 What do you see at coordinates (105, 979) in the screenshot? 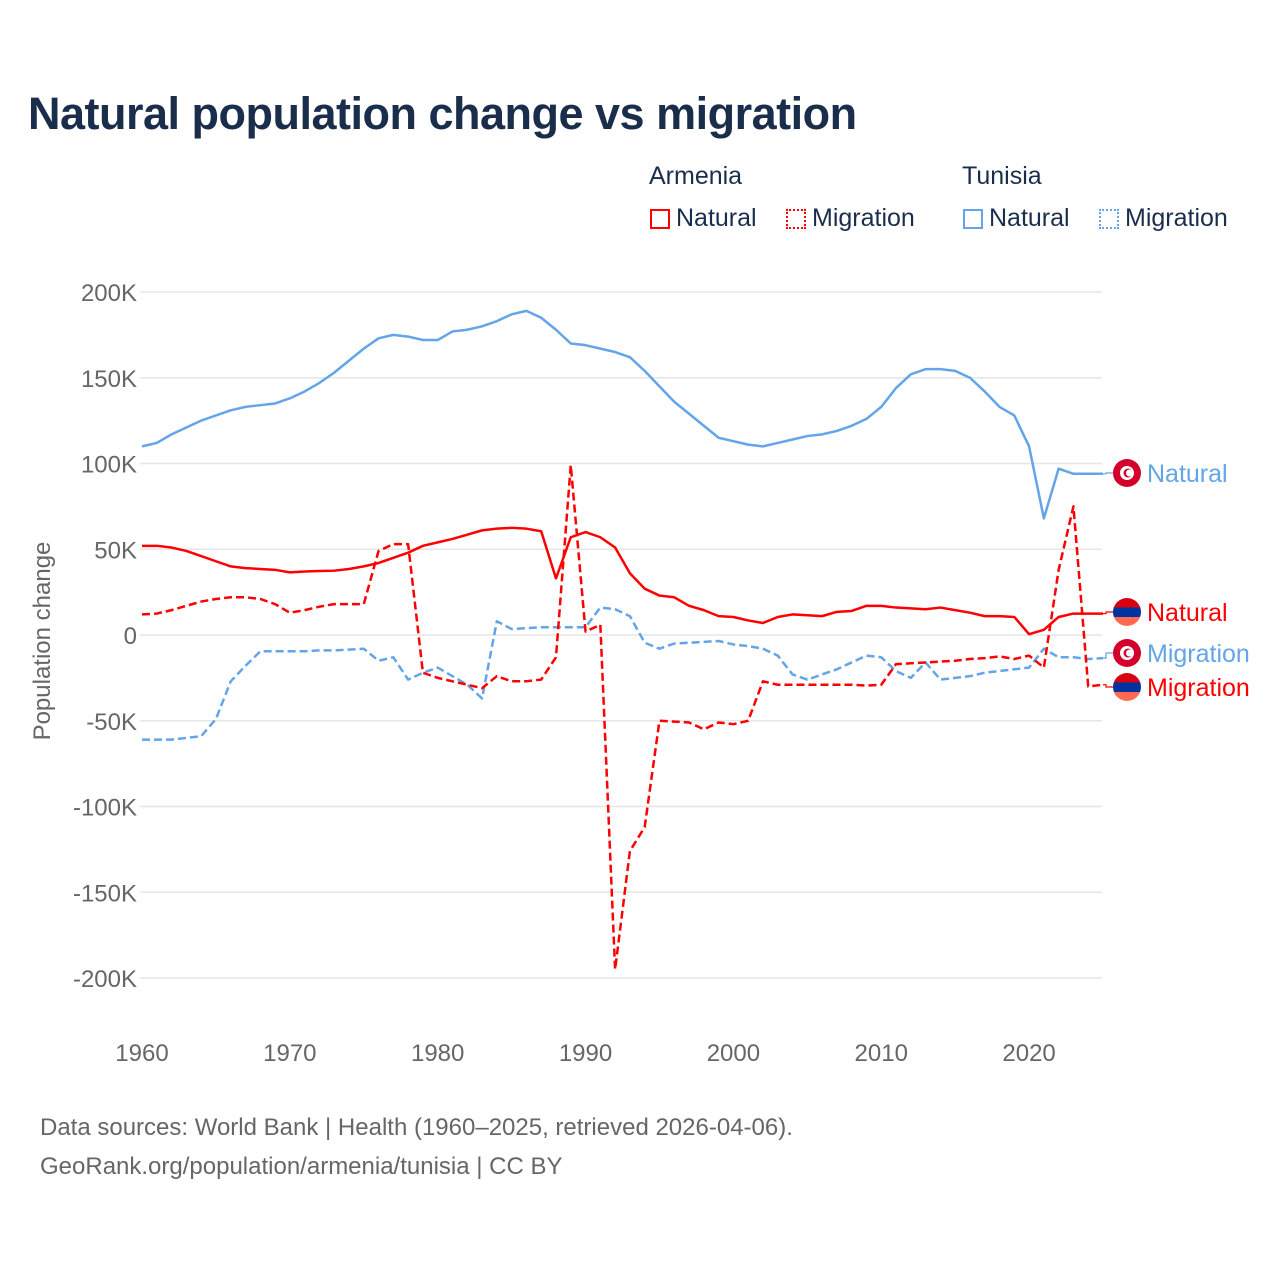
I see `y-tick-label: -200K` at bounding box center [105, 979].